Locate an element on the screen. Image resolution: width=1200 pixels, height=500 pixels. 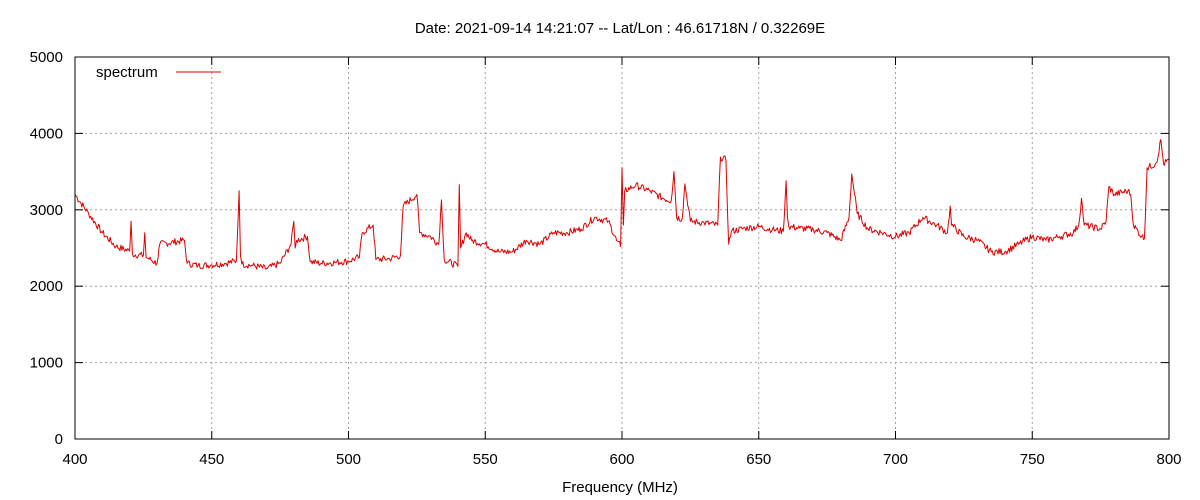
legend: spectrum is located at coordinates (158, 72).